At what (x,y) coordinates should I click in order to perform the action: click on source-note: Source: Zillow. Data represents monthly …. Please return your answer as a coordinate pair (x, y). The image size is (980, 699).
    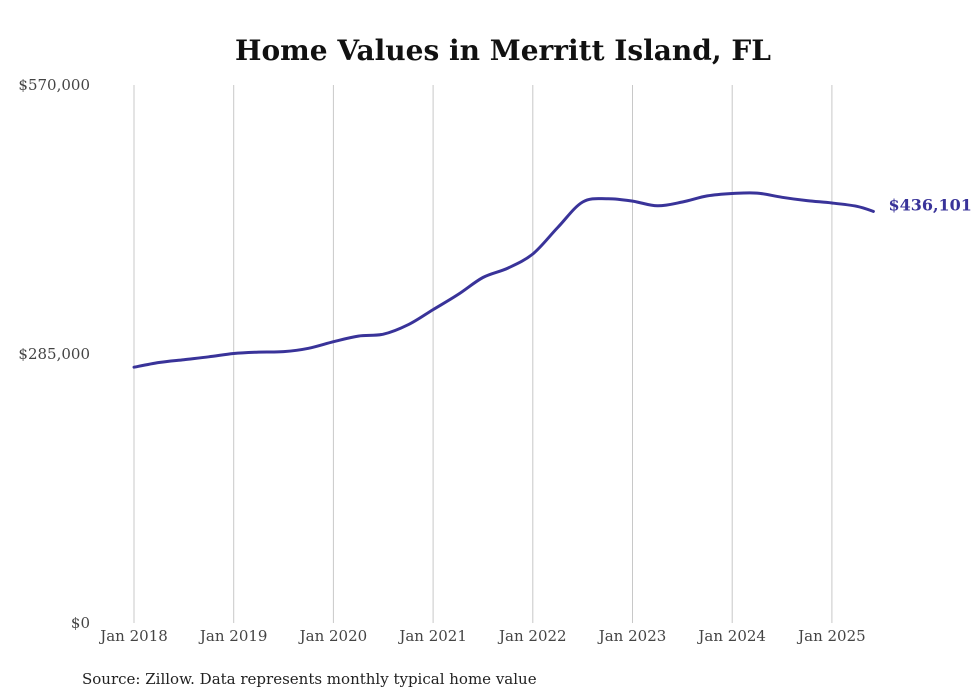
    Looking at the image, I should click on (309, 679).